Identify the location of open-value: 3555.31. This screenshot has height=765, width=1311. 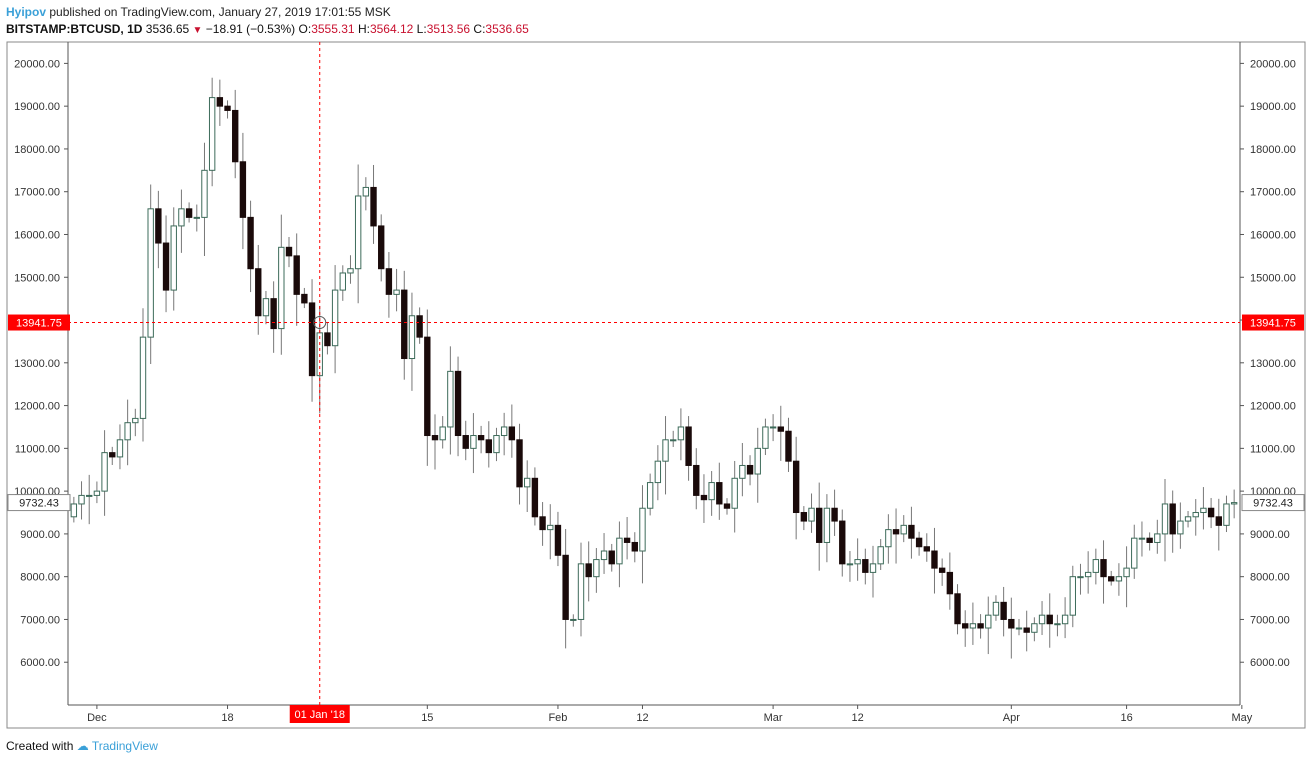
(333, 29).